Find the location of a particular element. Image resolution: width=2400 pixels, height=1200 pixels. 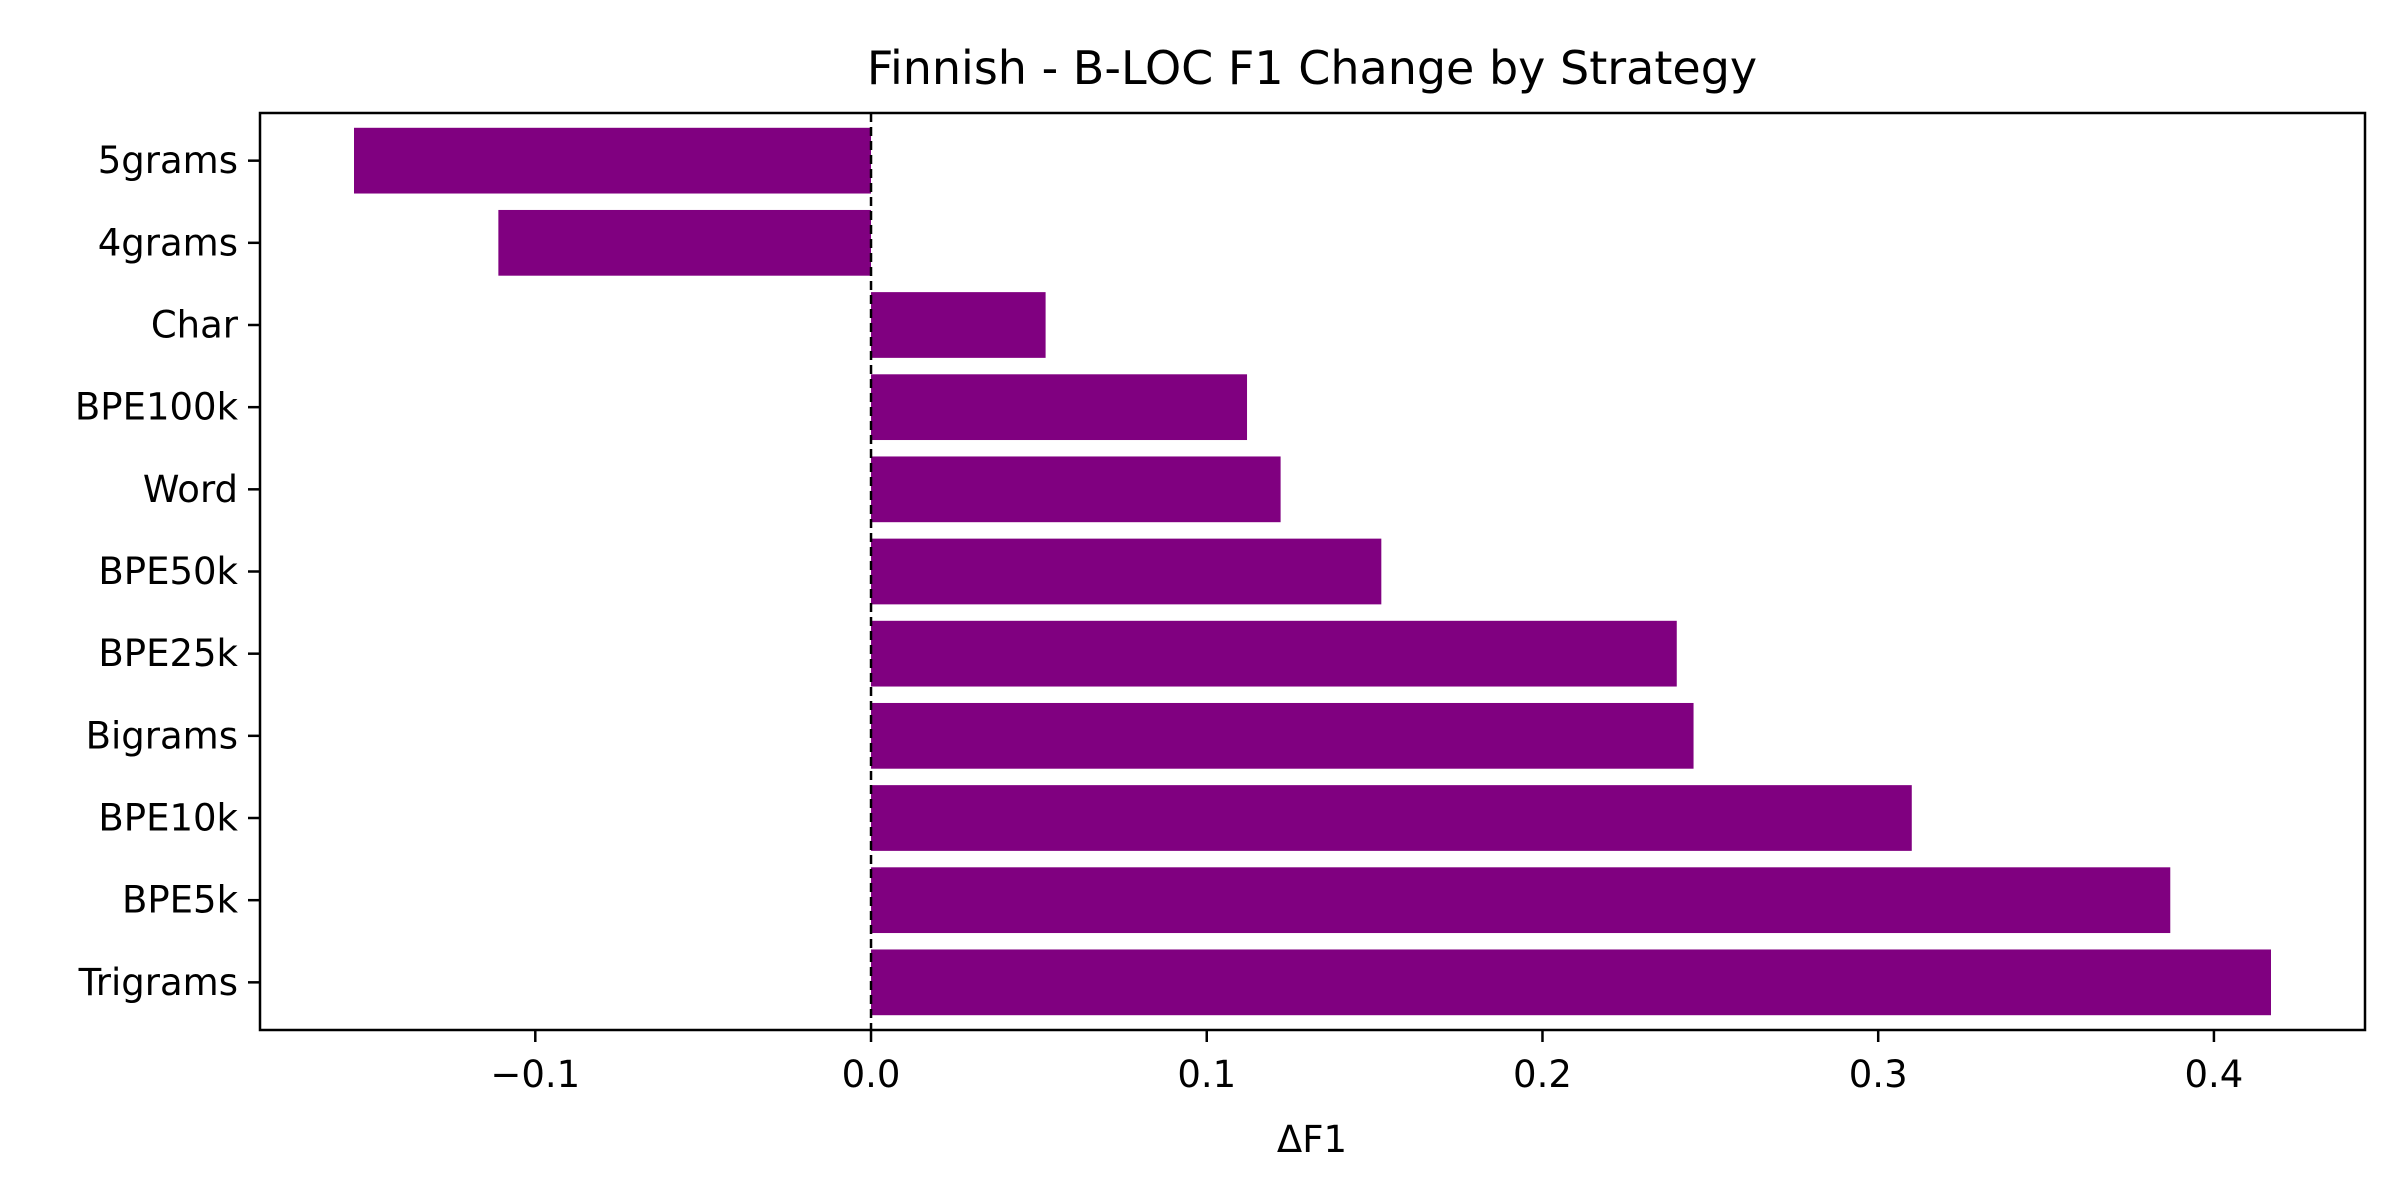

bar-bigrams is located at coordinates (1282, 735).